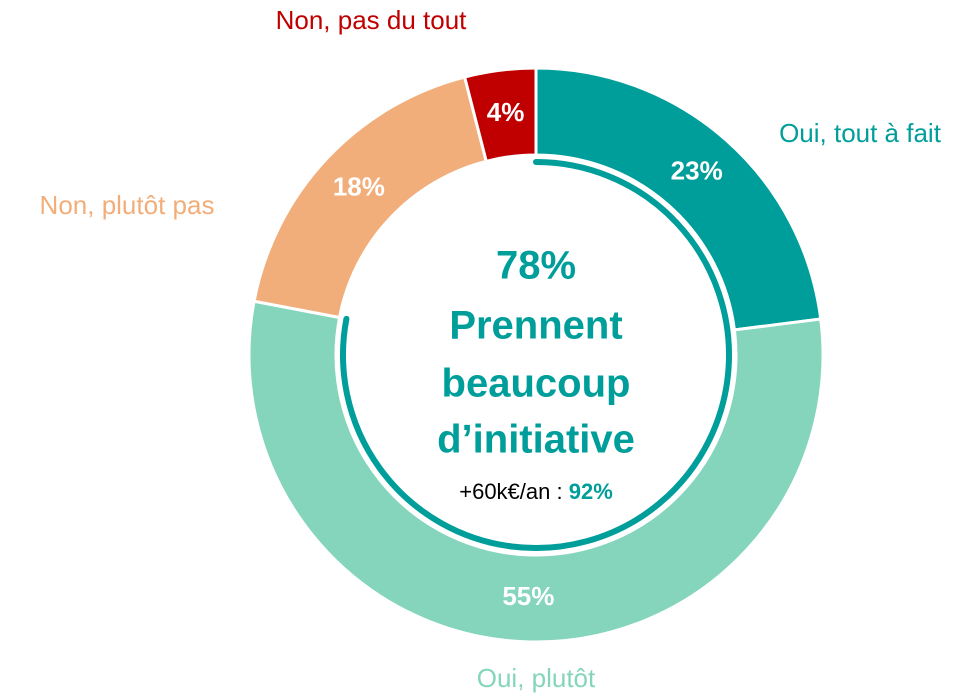  I want to click on note-text: +60k€/an :, so click(513, 491).